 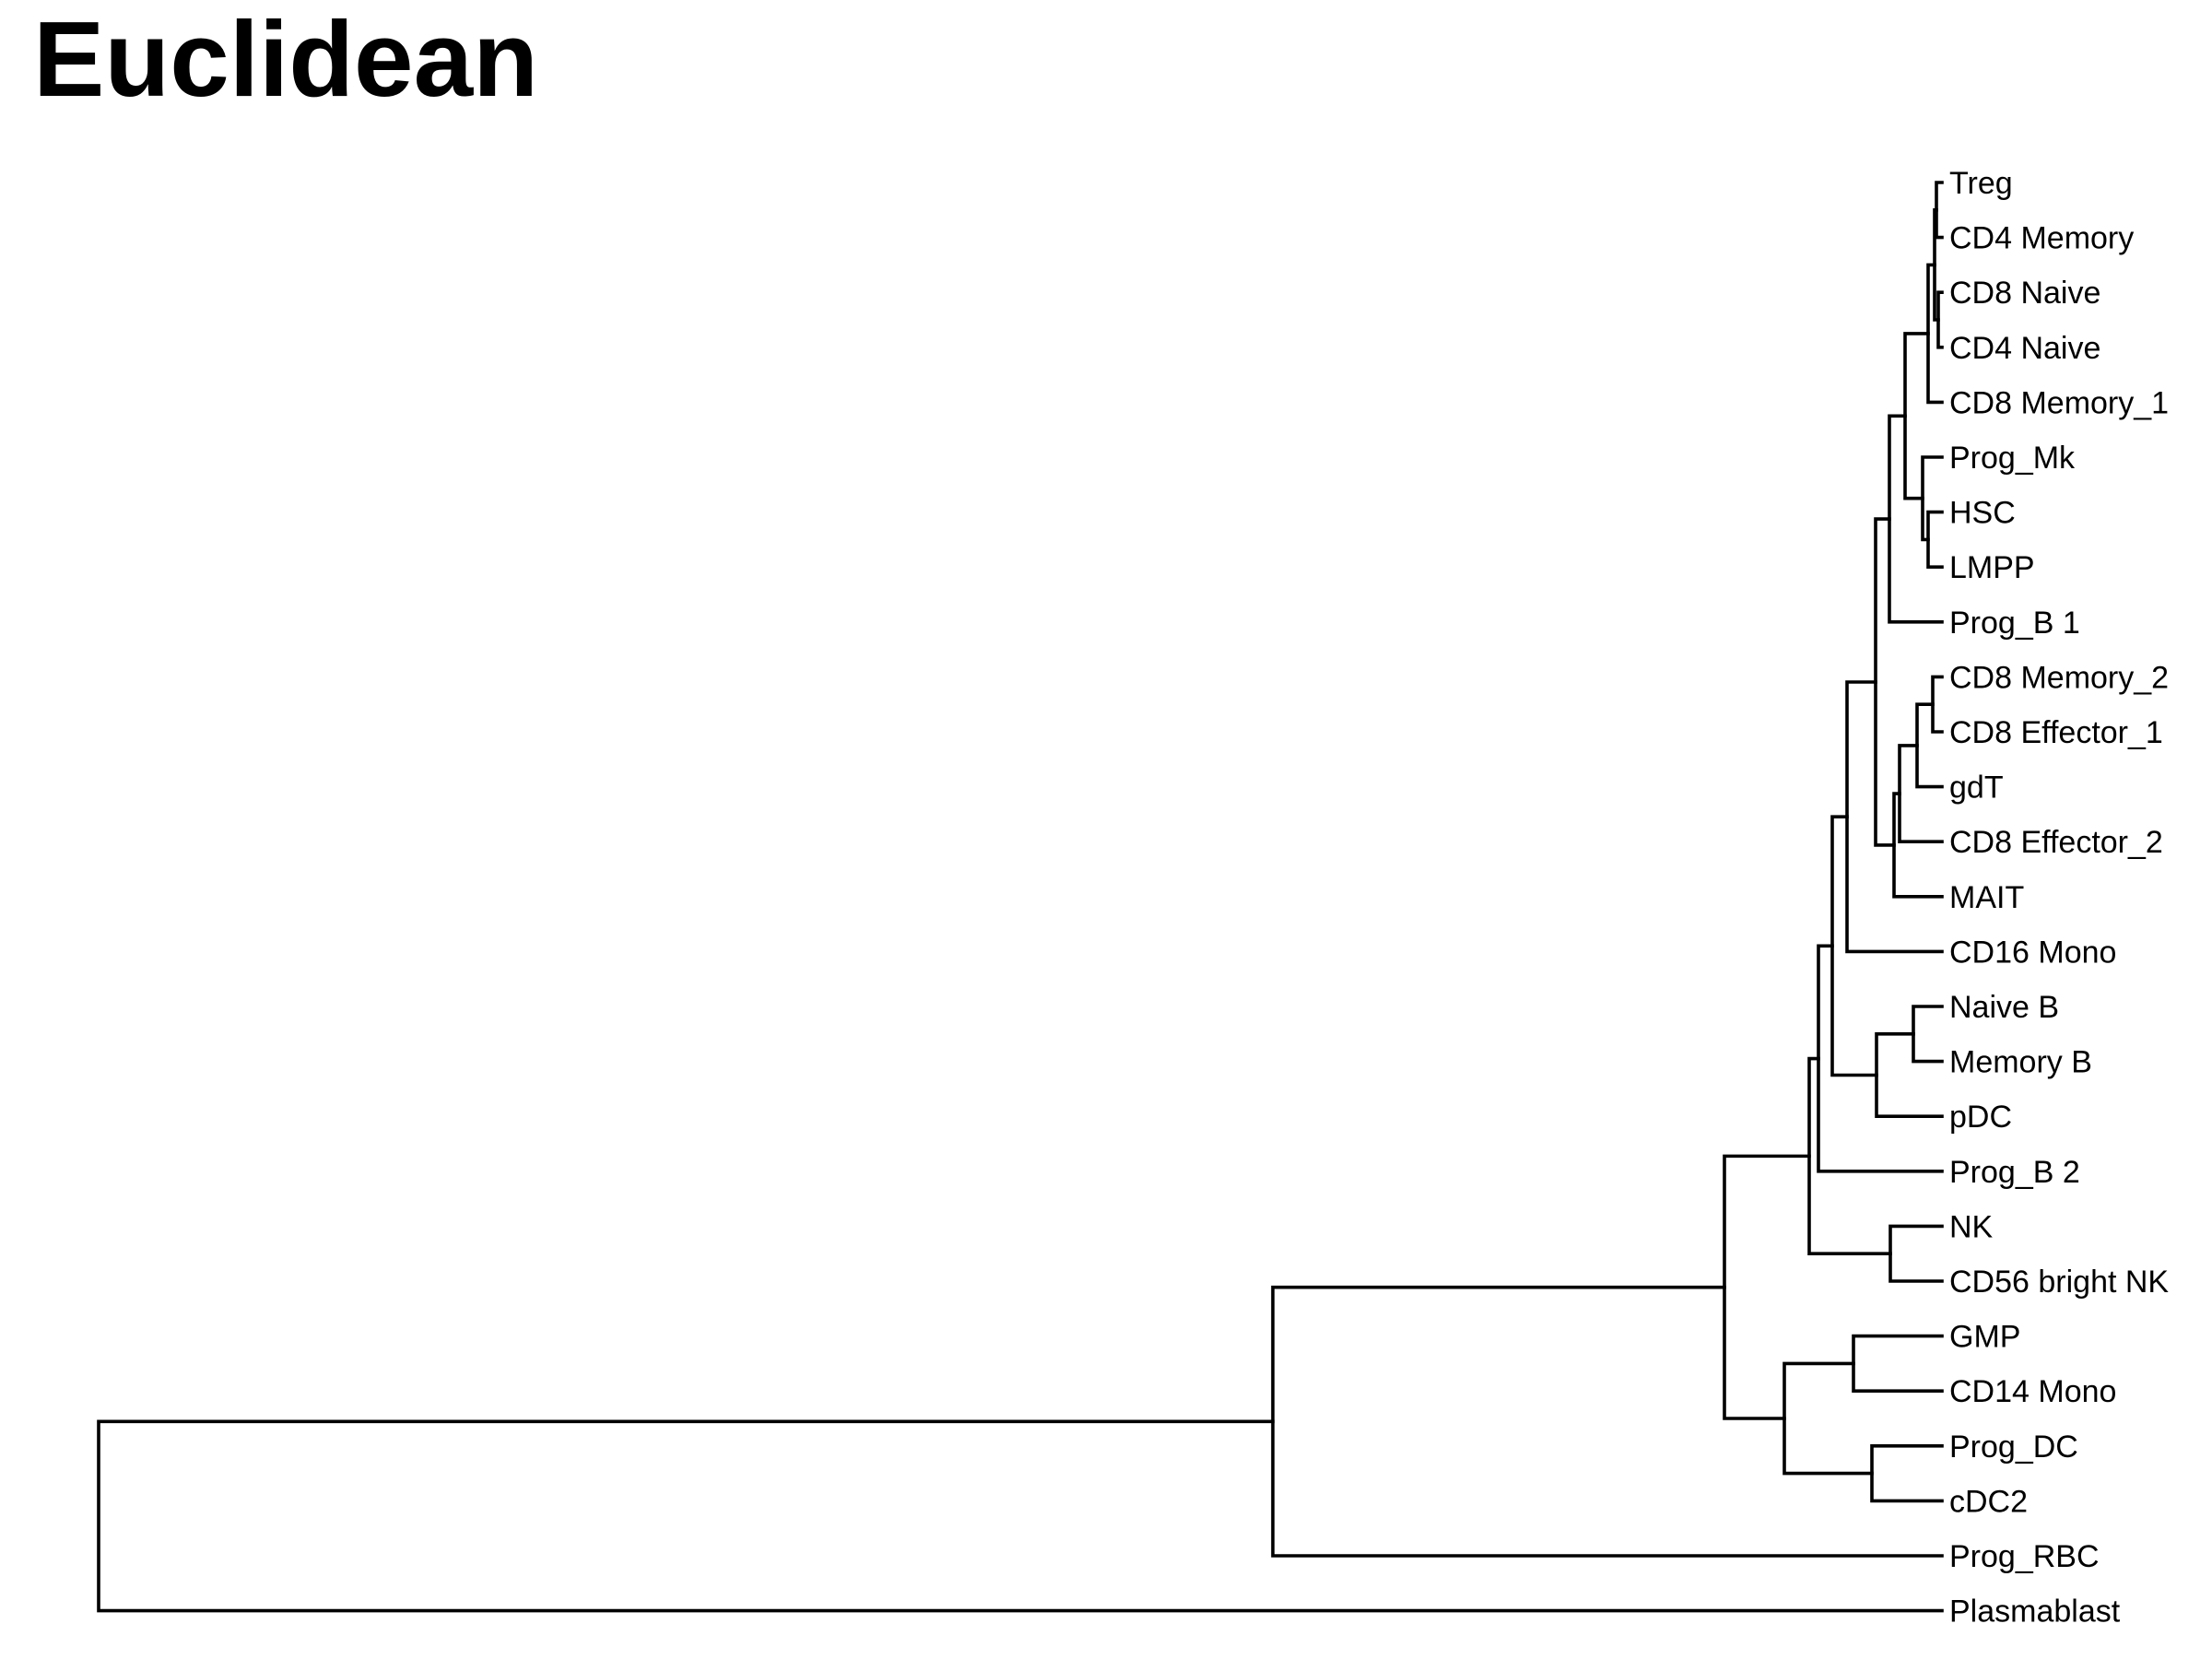 I want to click on leaf-label: gdT, so click(x=1976, y=788).